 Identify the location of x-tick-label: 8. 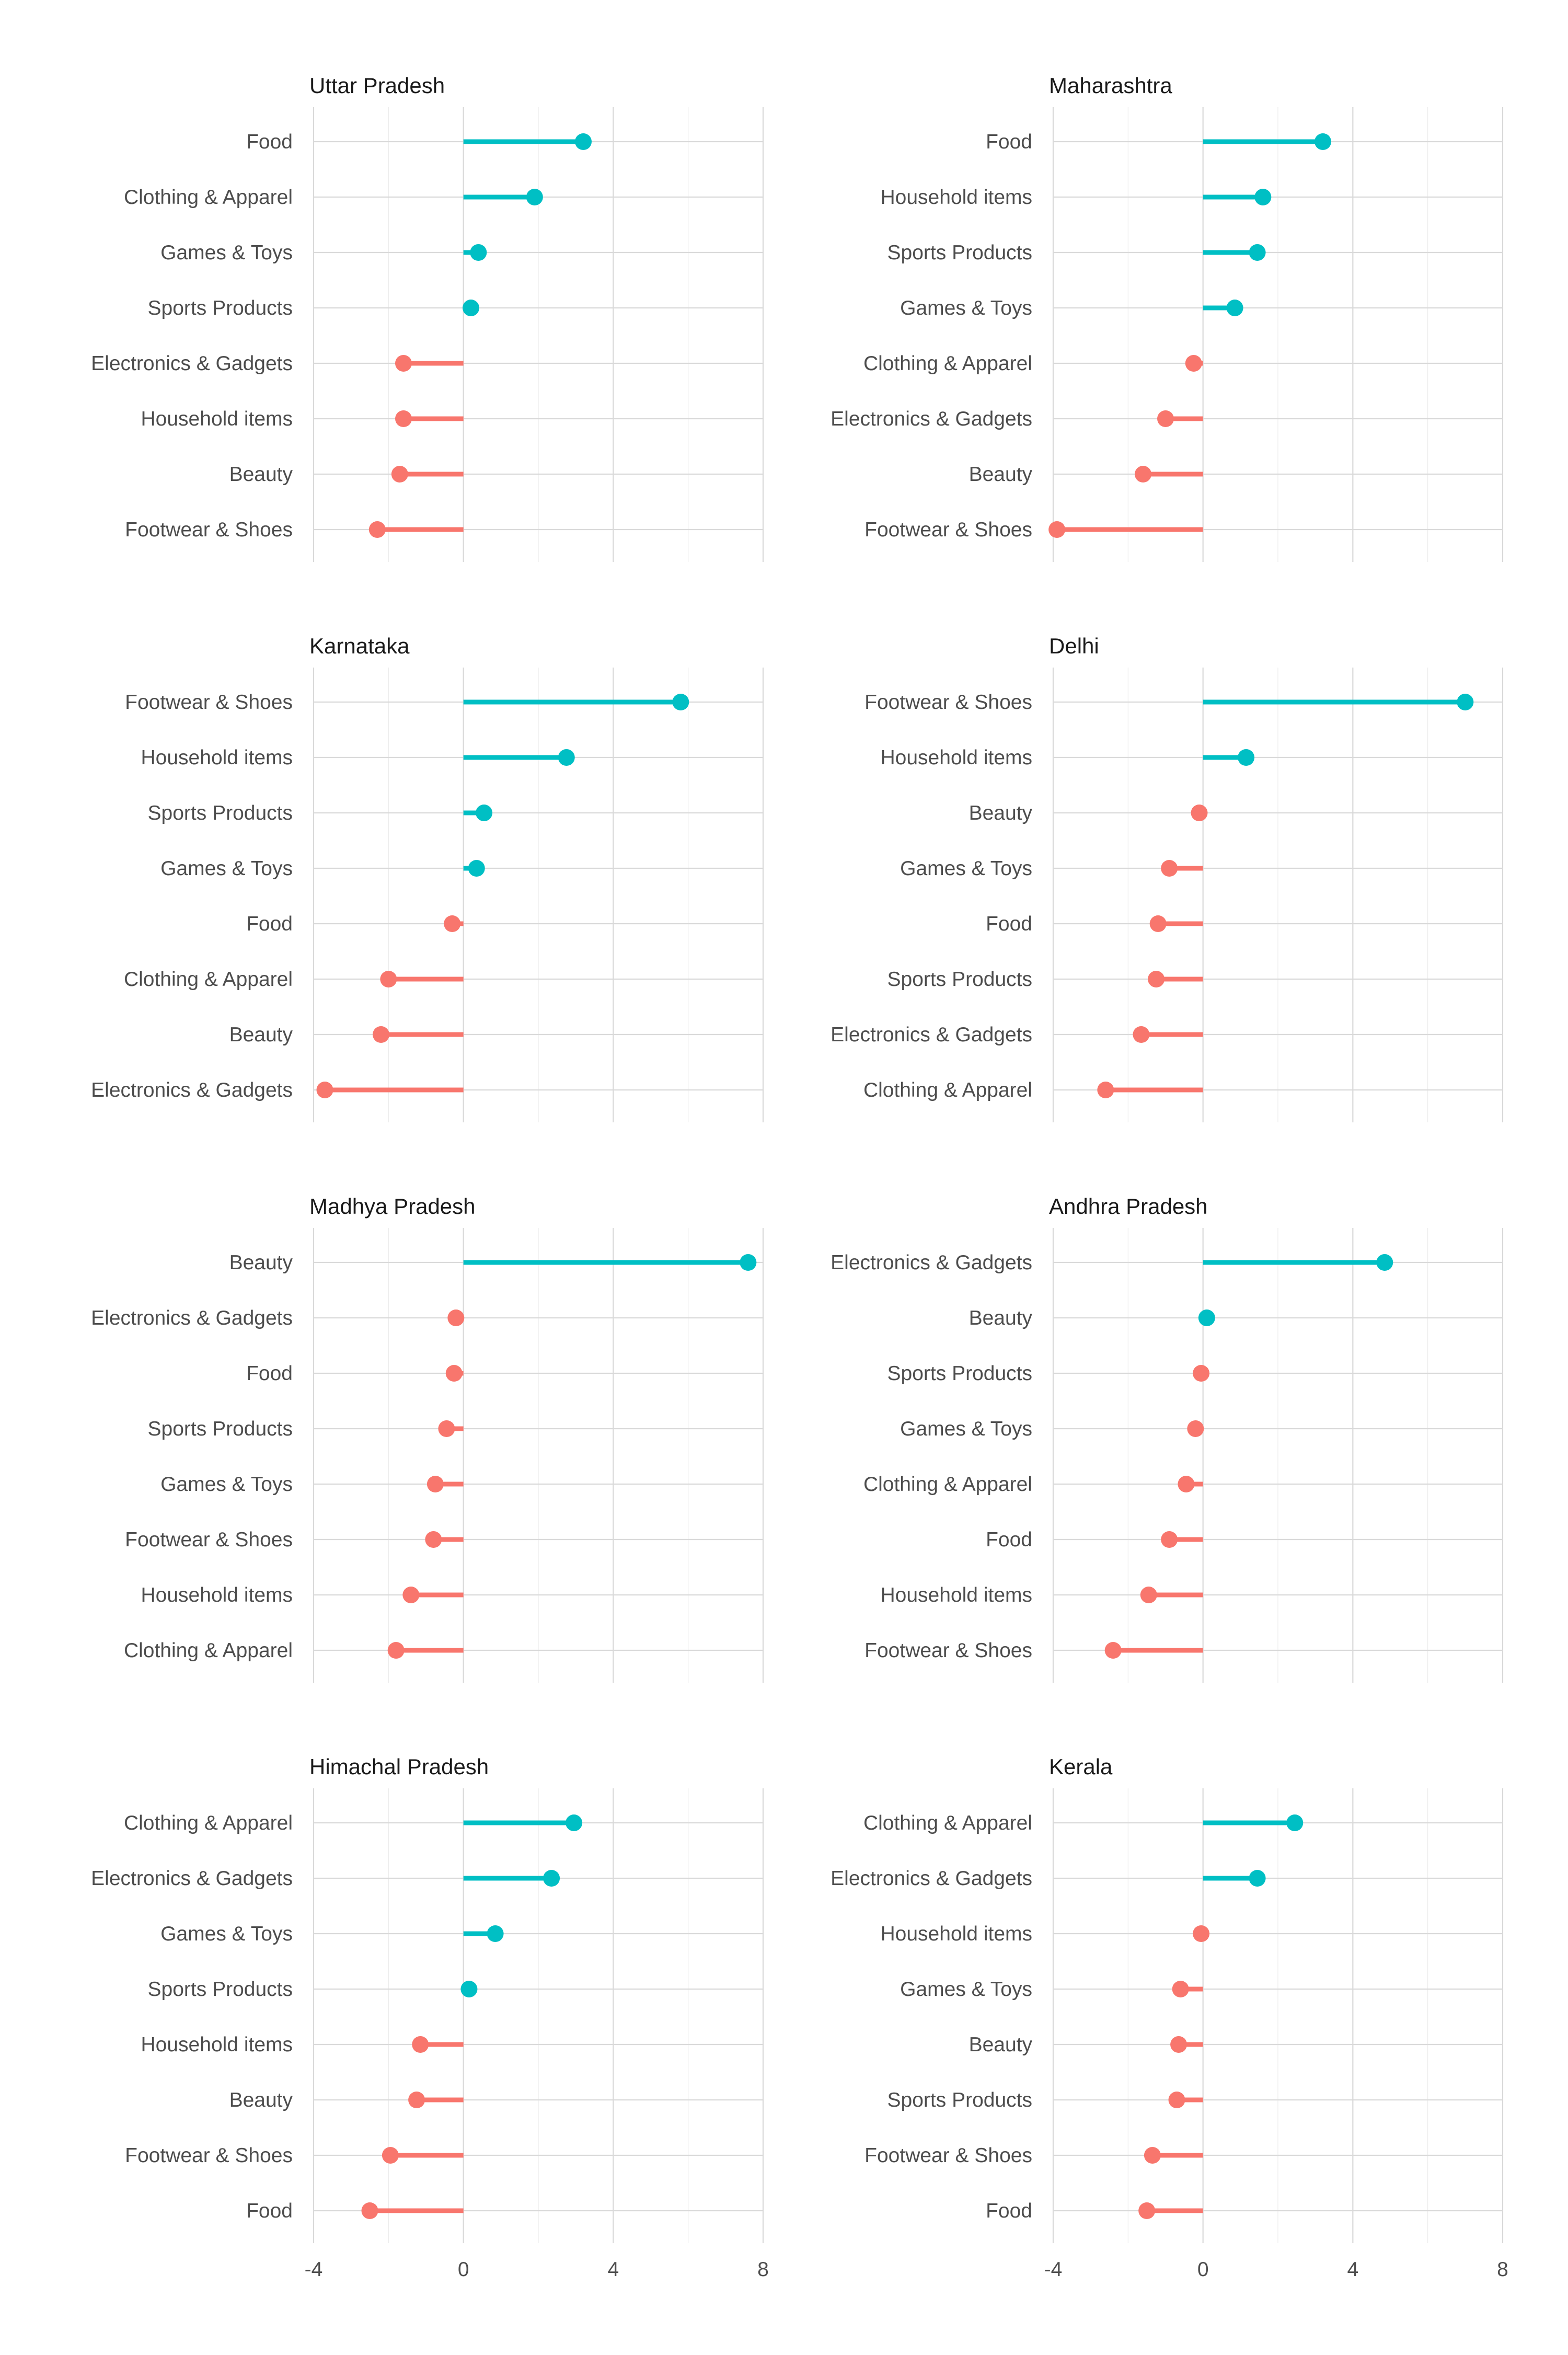
(763, 2269).